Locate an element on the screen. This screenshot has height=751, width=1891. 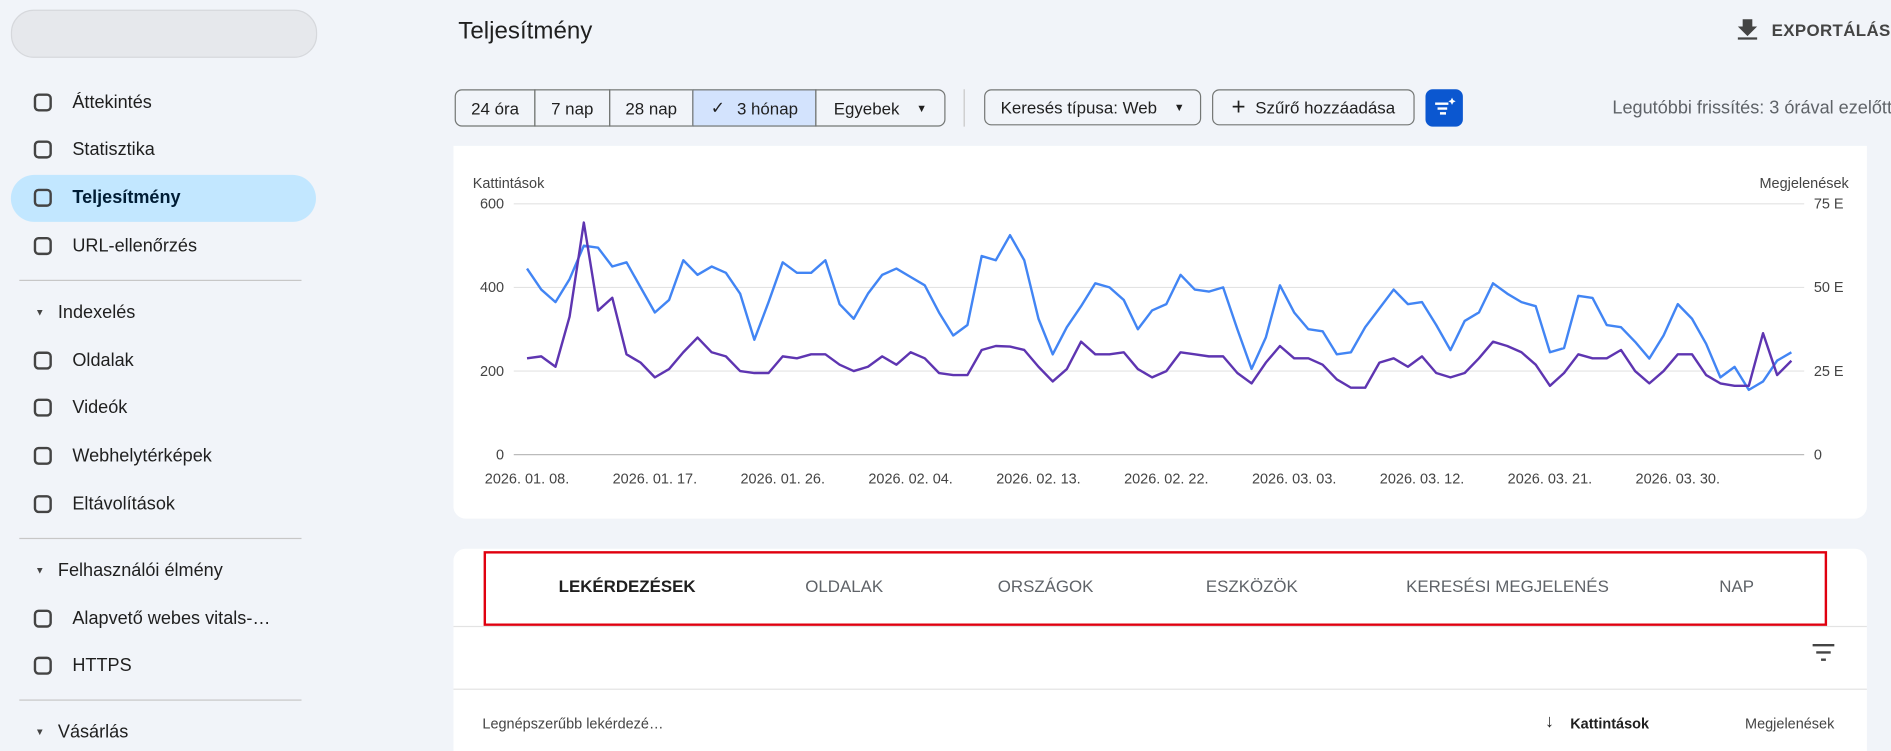
nav-item: Áttekintés is located at coordinates (112, 102).